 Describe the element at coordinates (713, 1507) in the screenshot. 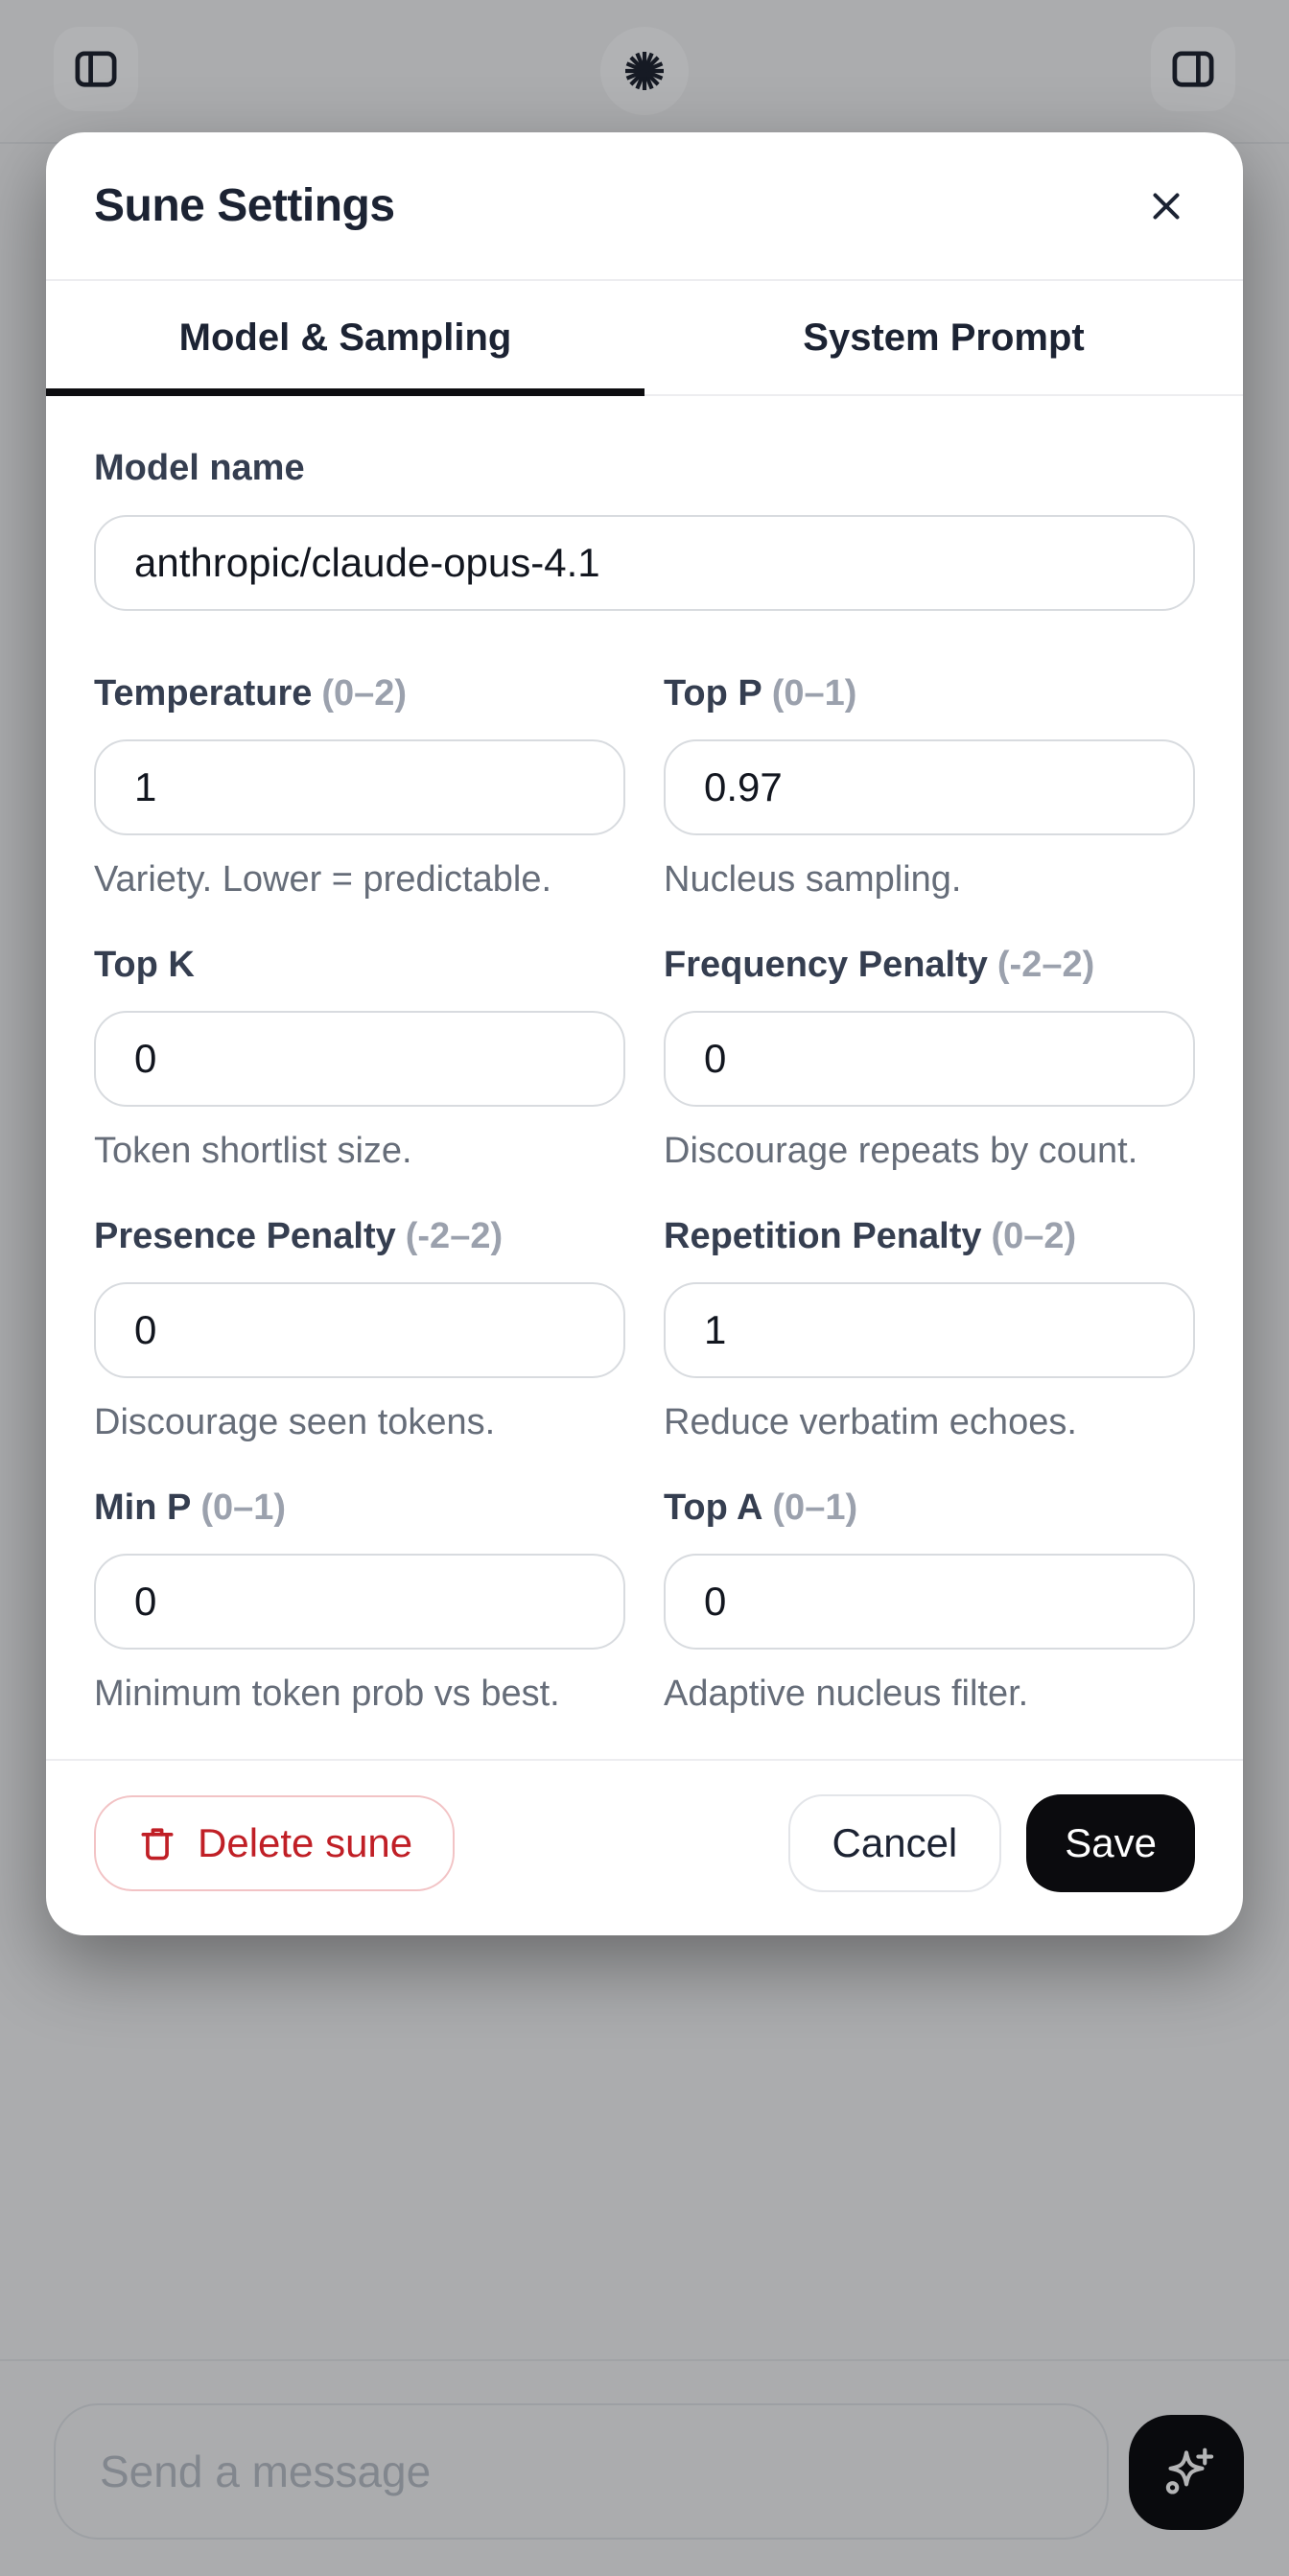

I see `field-label-text: Top A` at that location.